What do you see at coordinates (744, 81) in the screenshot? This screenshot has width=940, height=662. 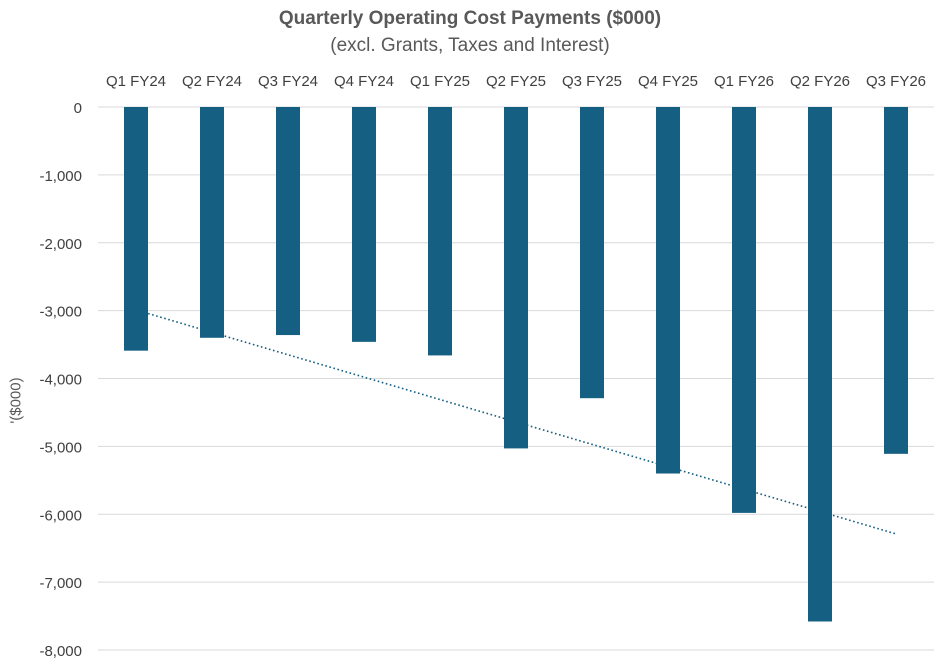 I see `x-tick-label: Q1 FY26` at bounding box center [744, 81].